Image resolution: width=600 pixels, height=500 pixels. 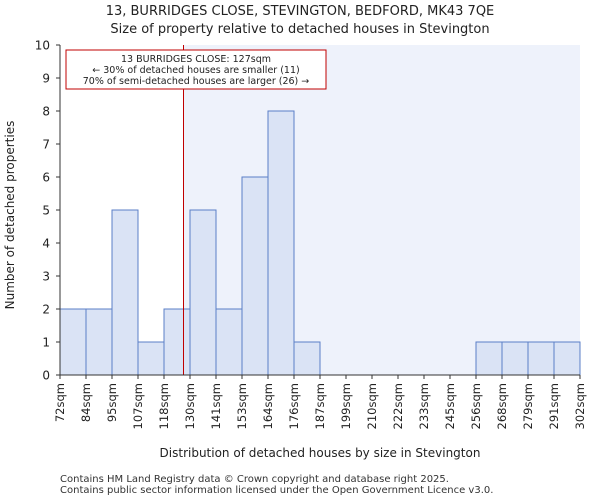 What do you see at coordinates (46, 244) in the screenshot?
I see `y-tick-label: 4` at bounding box center [46, 244].